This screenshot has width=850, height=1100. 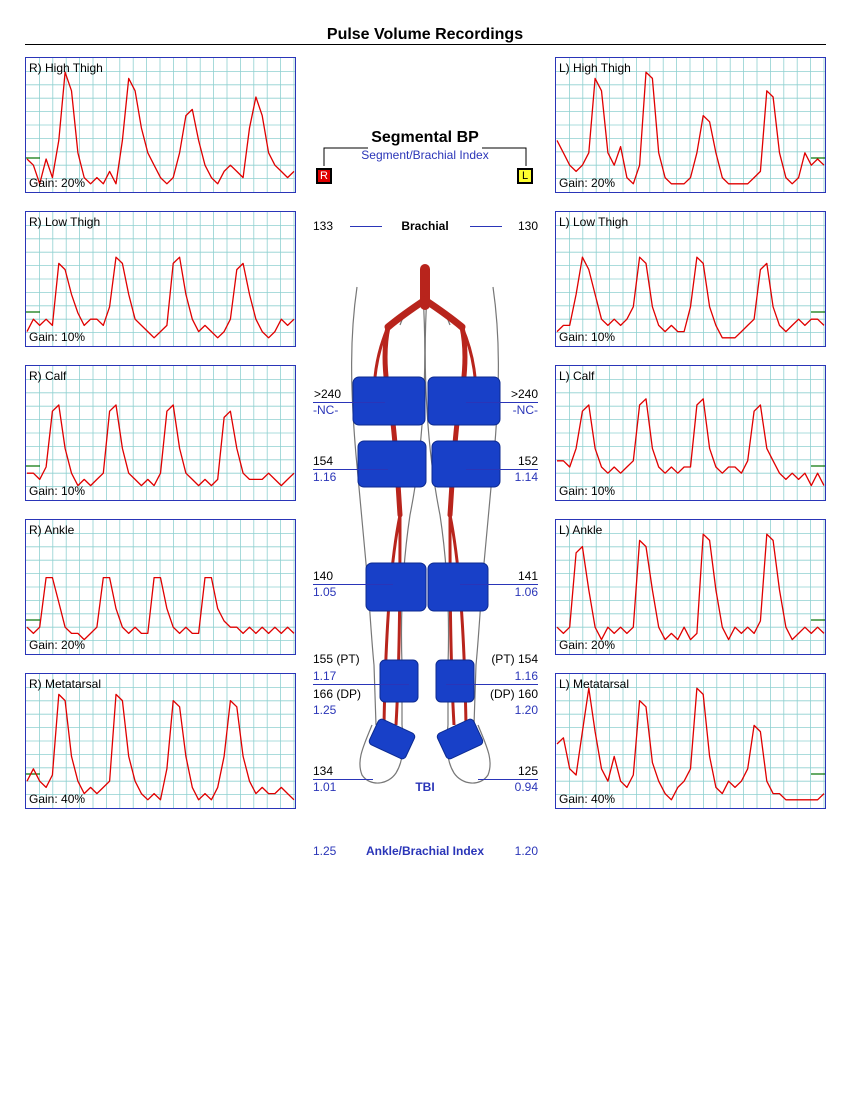 What do you see at coordinates (499, 584) in the screenshot?
I see `calf-left-line` at bounding box center [499, 584].